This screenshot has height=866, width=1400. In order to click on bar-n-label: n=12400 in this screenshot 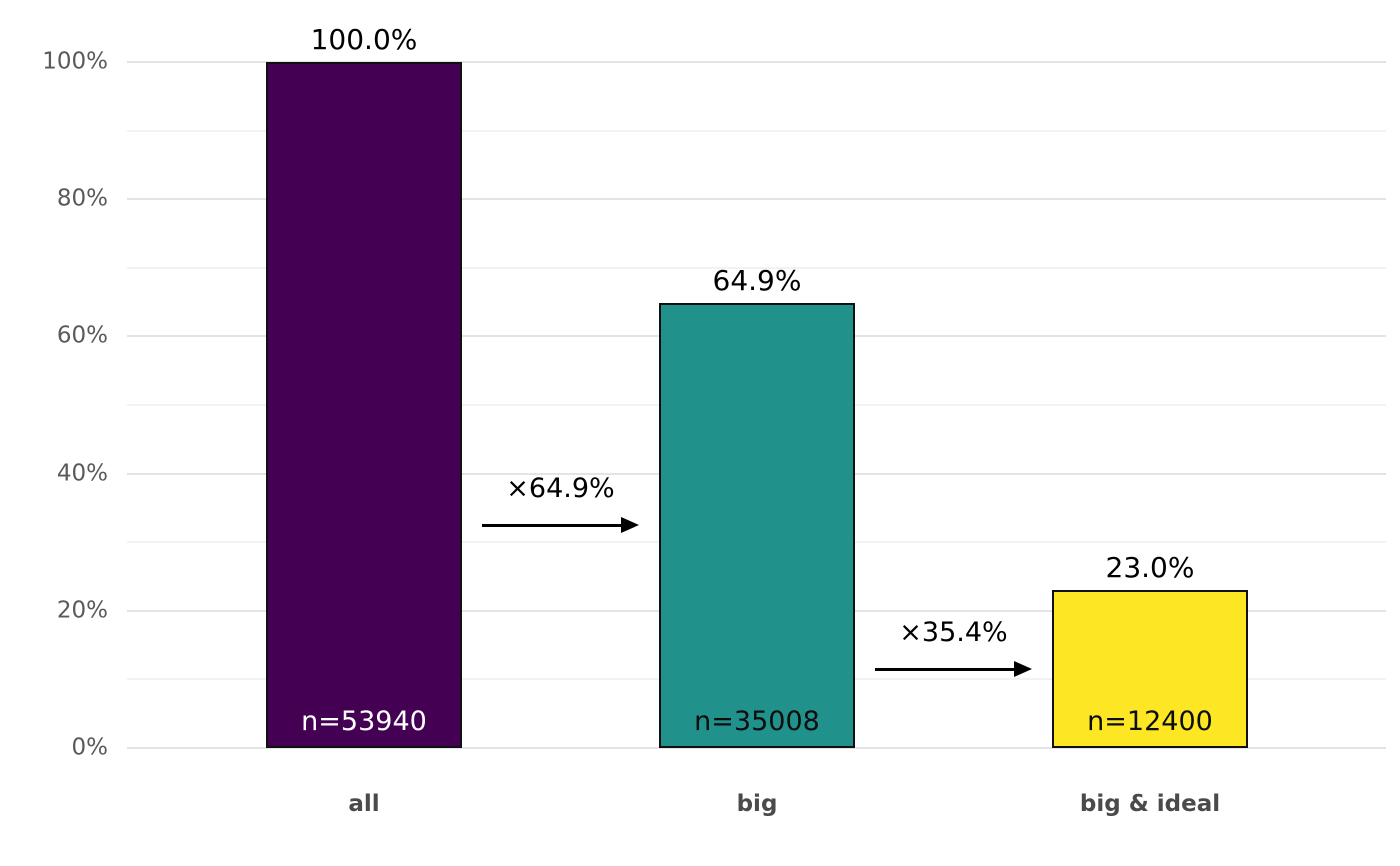, I will do `click(1150, 721)`.